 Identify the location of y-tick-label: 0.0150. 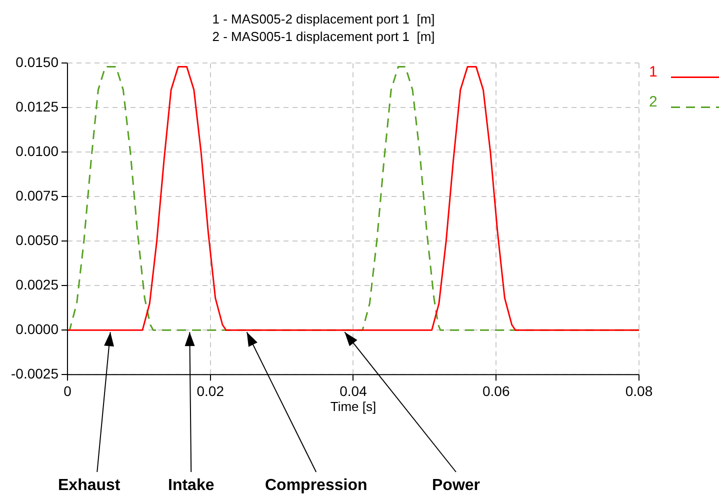
(37, 62).